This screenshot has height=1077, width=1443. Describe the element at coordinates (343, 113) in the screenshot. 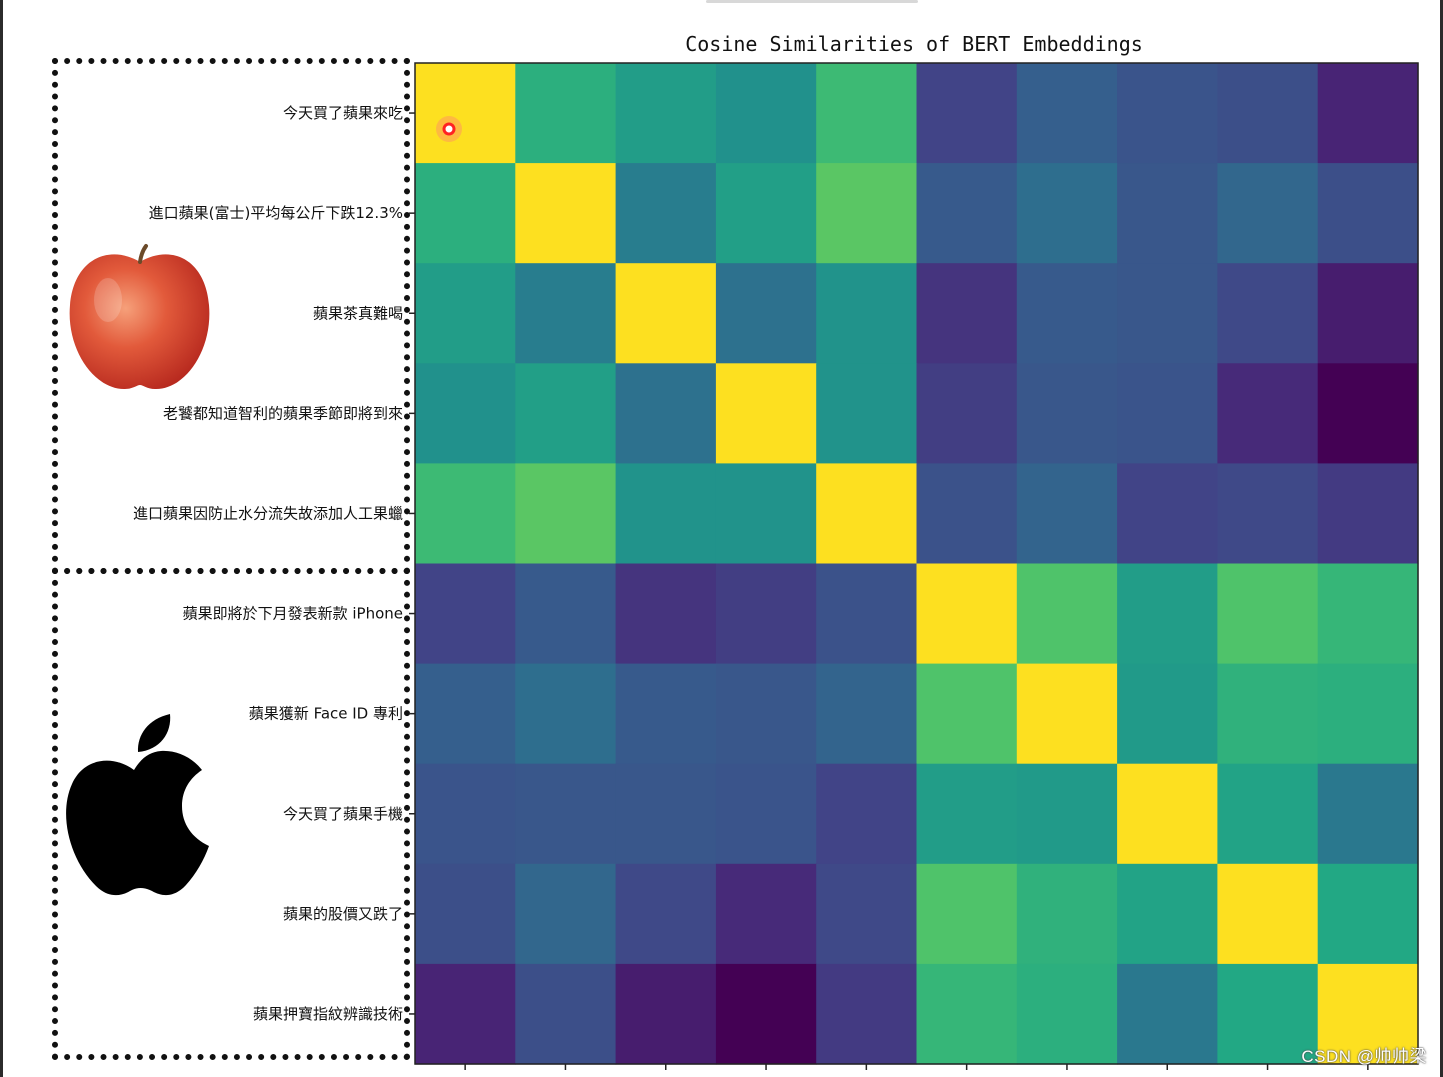

I see `row-label: 今天買了蘋果來吃` at that location.